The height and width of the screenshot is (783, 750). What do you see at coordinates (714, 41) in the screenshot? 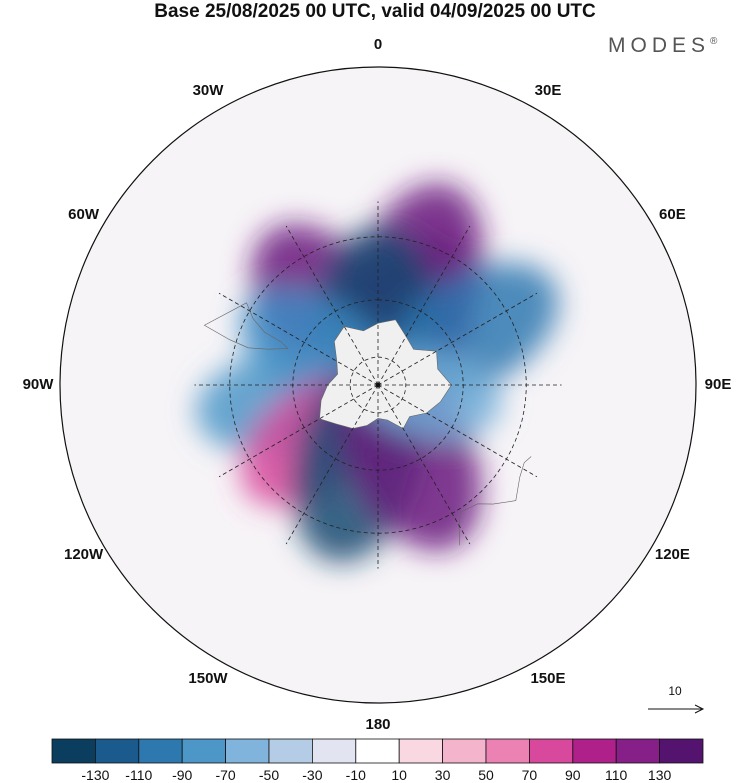
I see `brand-mark: ®` at bounding box center [714, 41].